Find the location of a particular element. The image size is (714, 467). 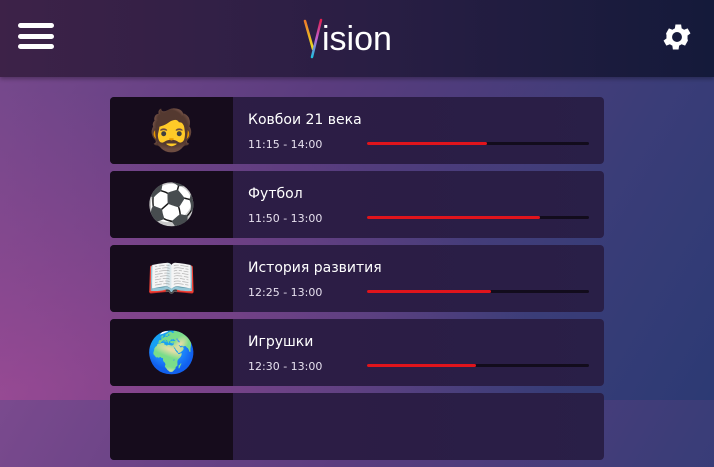

program-card is located at coordinates (357, 426).